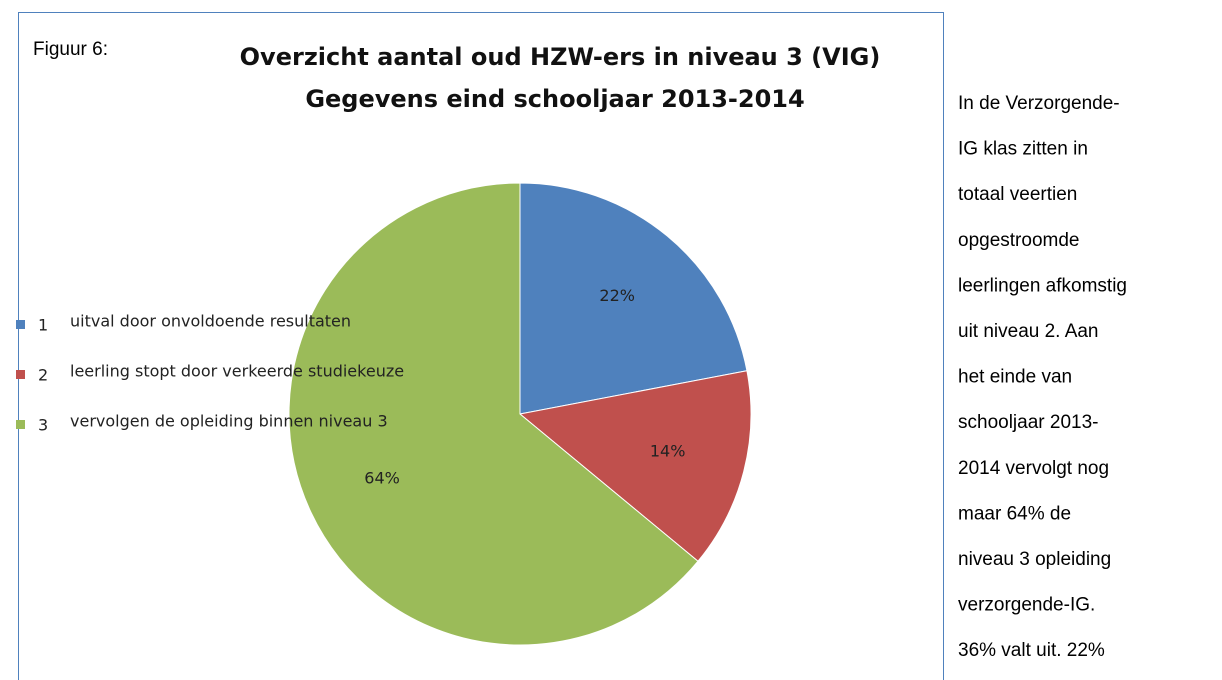  I want to click on body-line: IG klas zitten in, so click(1023, 149).